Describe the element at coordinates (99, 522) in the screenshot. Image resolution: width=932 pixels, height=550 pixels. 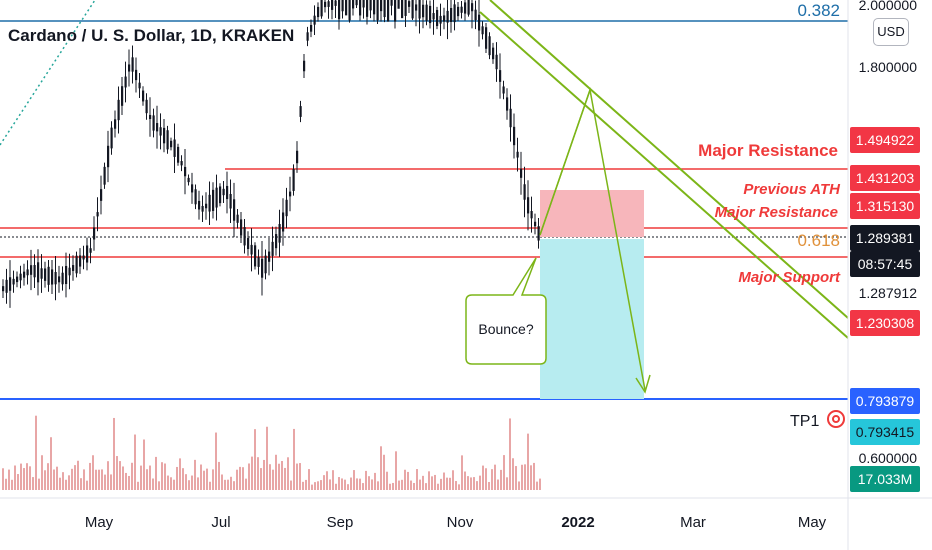
I see `x-tick-label: May` at that location.